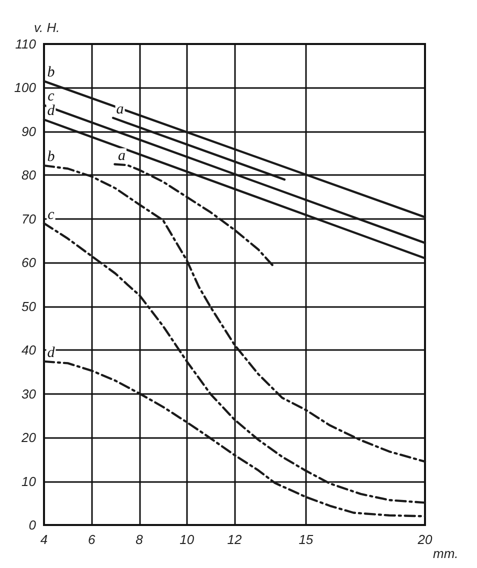  What do you see at coordinates (29, 131) in the screenshot?
I see `y-tick-label: 90` at bounding box center [29, 131].